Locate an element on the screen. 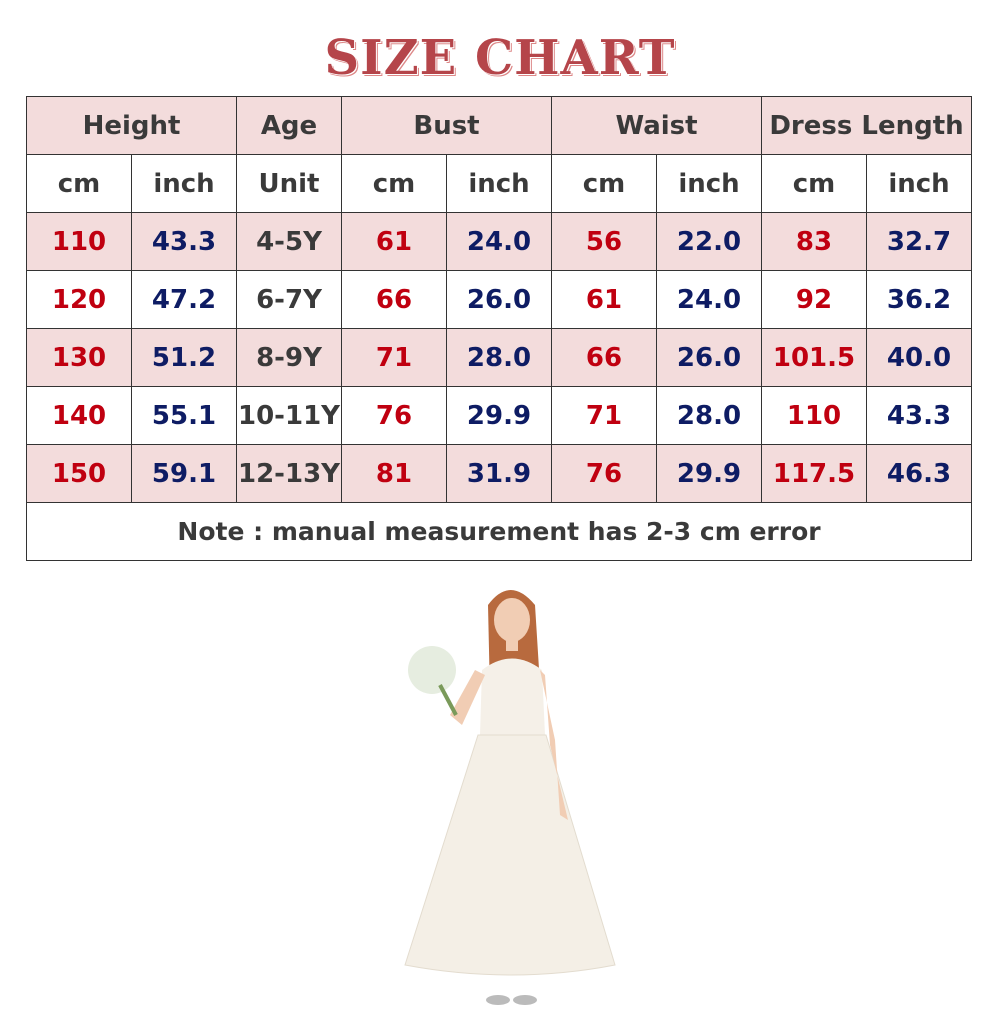 The image size is (1000, 1019). table-cell: 140 is located at coordinates (79, 415).